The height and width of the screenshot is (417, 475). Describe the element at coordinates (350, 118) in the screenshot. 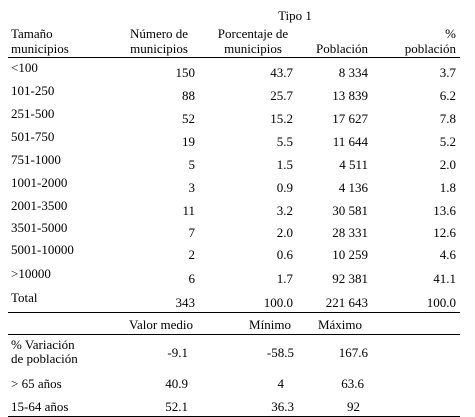

I see `row-pop: 17 627` at that location.